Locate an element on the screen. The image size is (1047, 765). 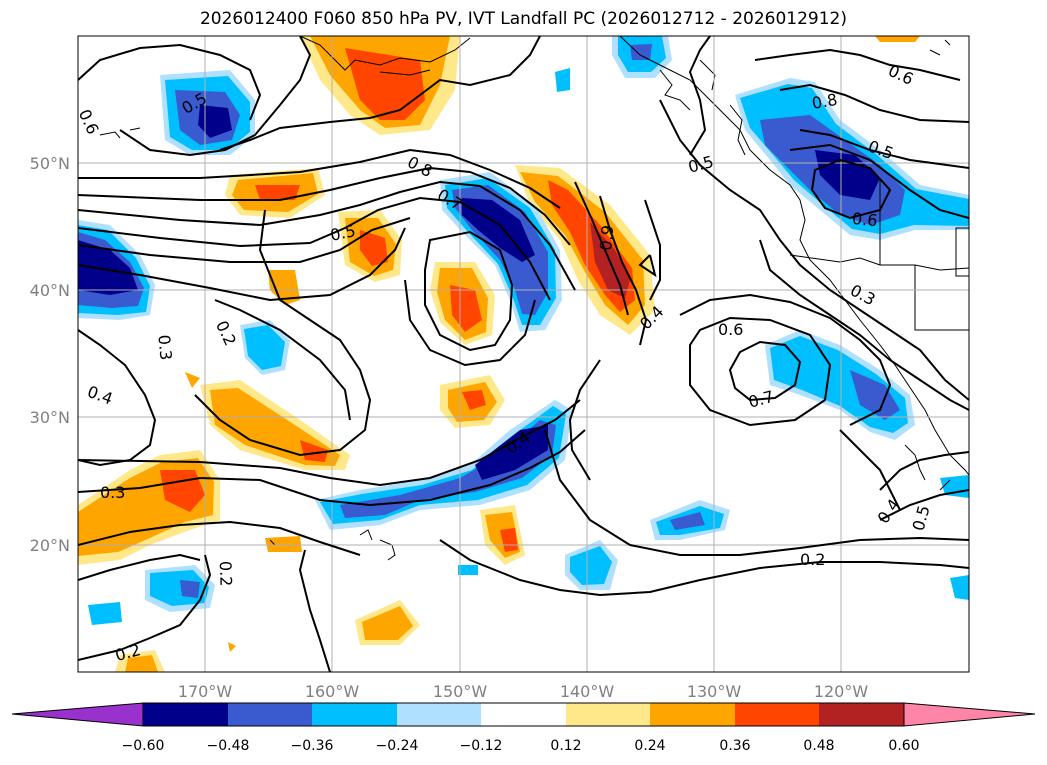
colorbar-frame is located at coordinates (523, 714).